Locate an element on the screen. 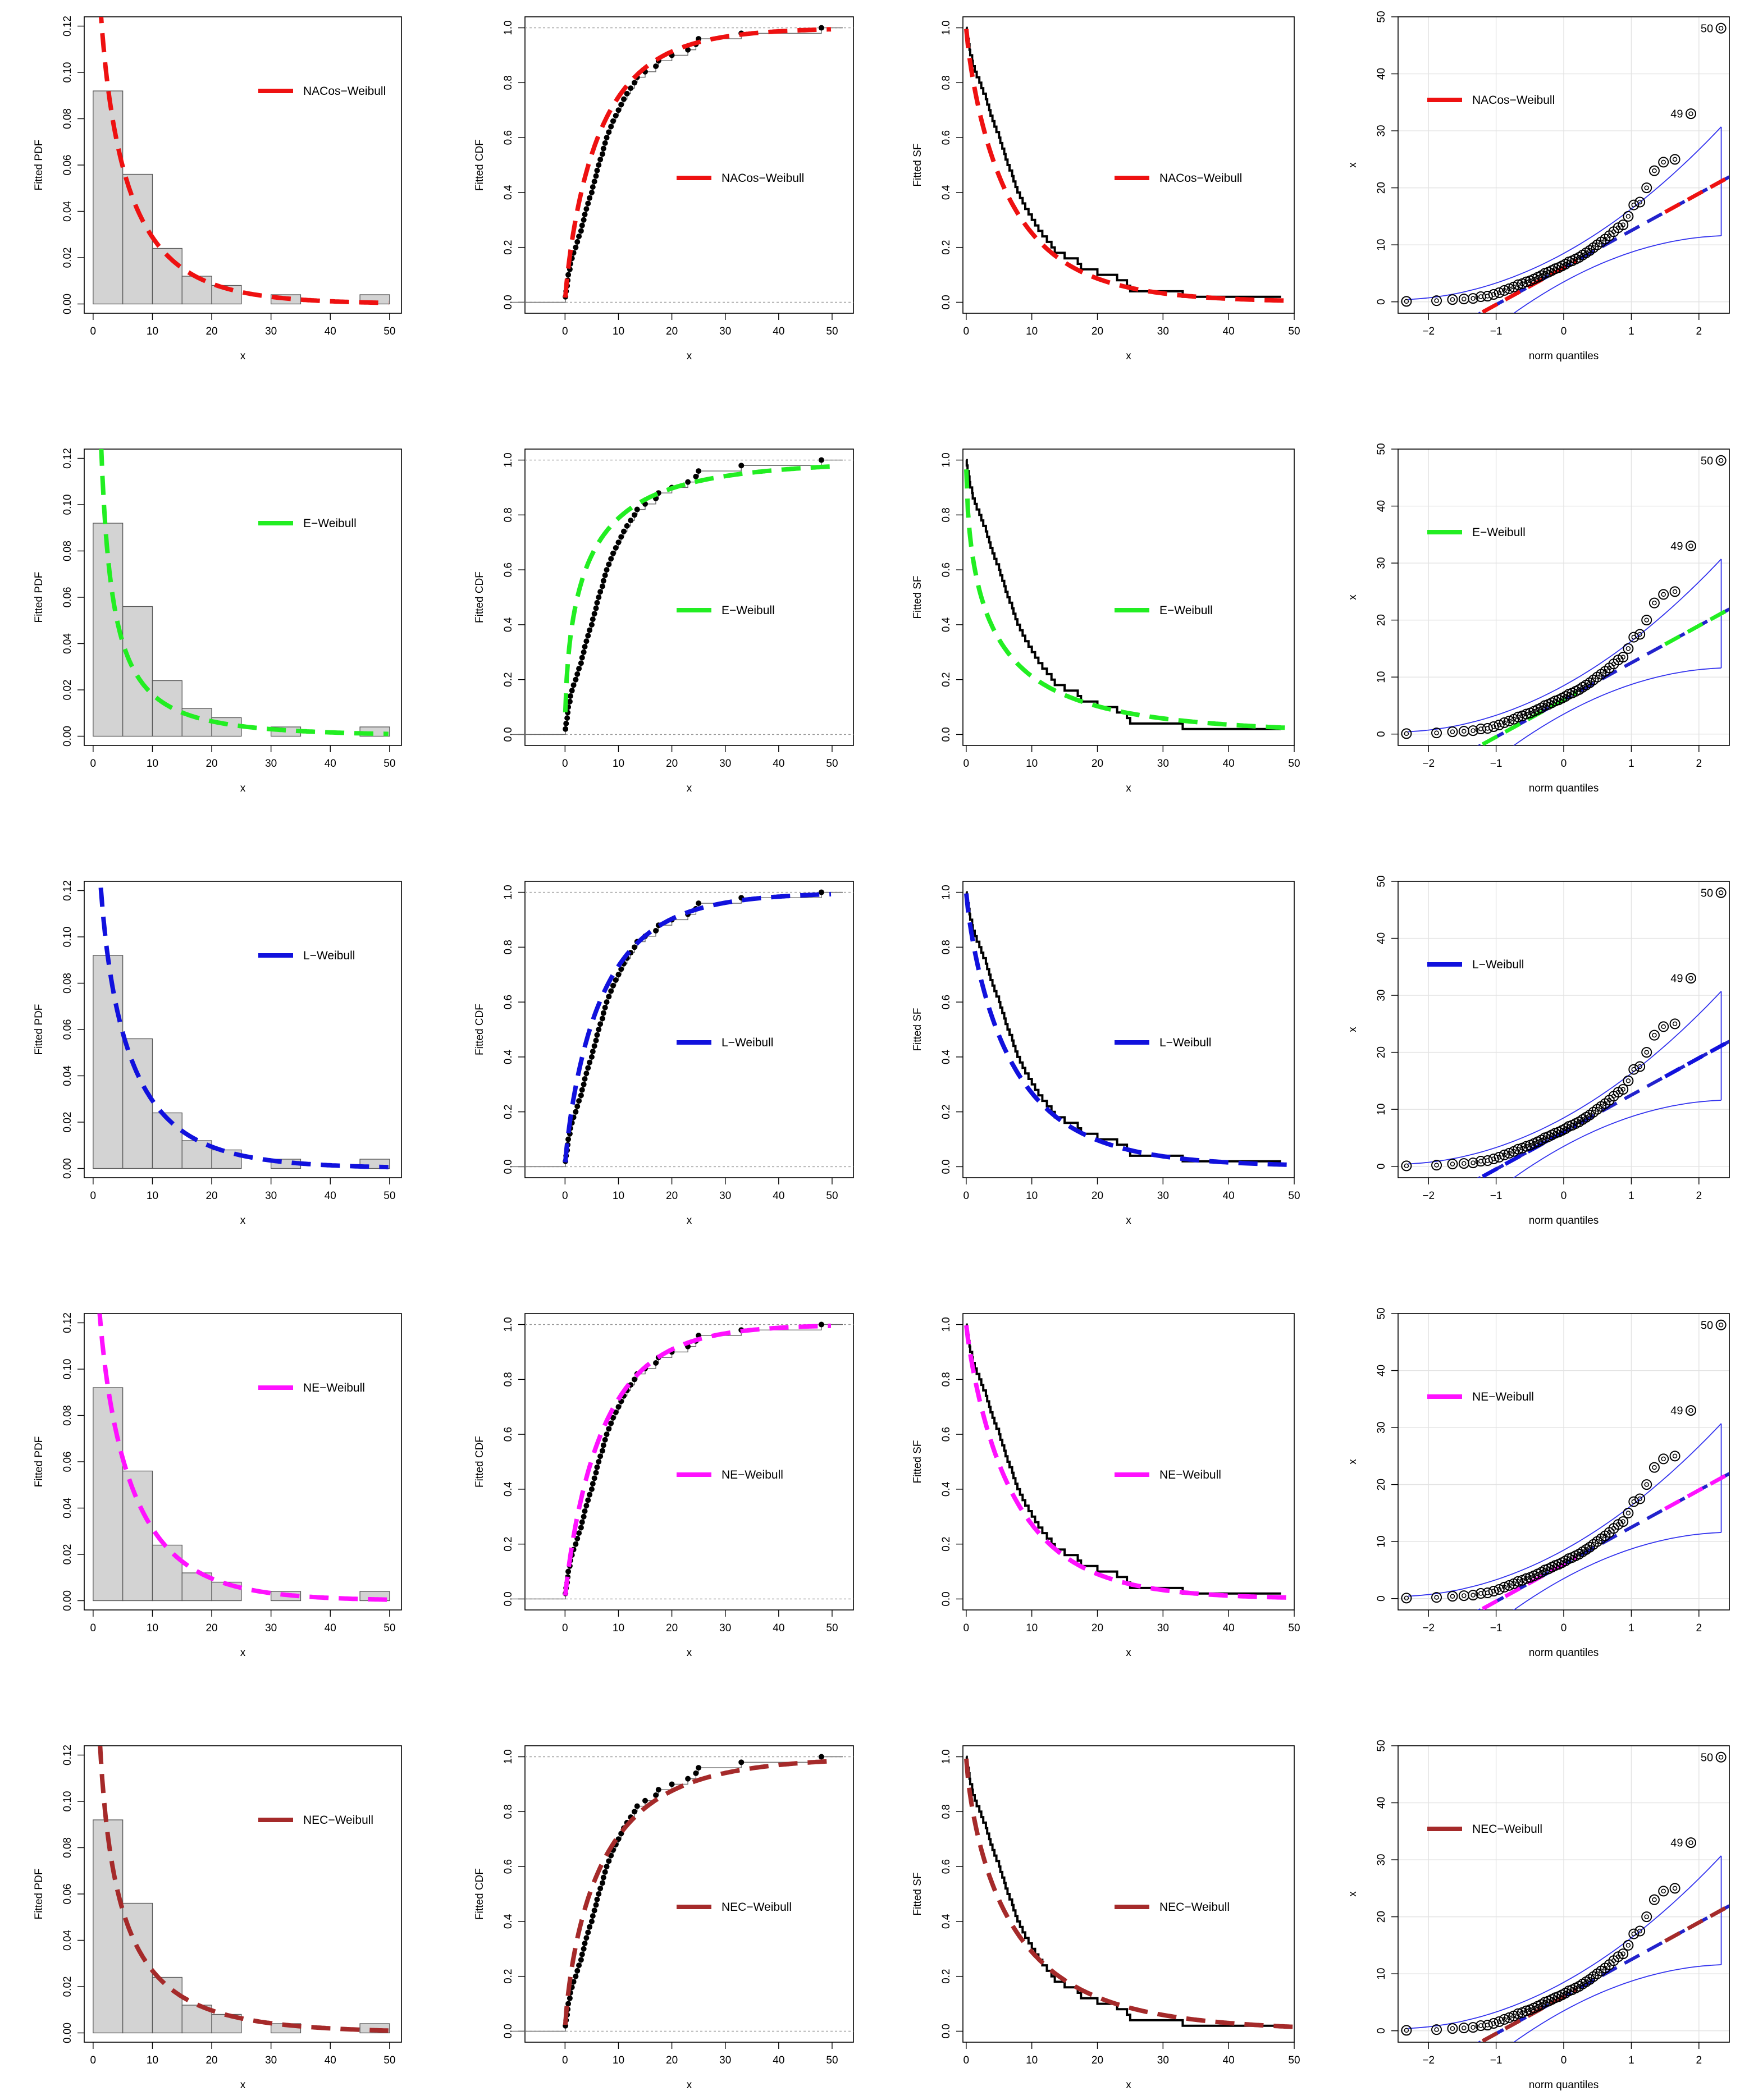 This screenshot has height=2100, width=1749. x-tick-label: 20 is located at coordinates (1097, 332).